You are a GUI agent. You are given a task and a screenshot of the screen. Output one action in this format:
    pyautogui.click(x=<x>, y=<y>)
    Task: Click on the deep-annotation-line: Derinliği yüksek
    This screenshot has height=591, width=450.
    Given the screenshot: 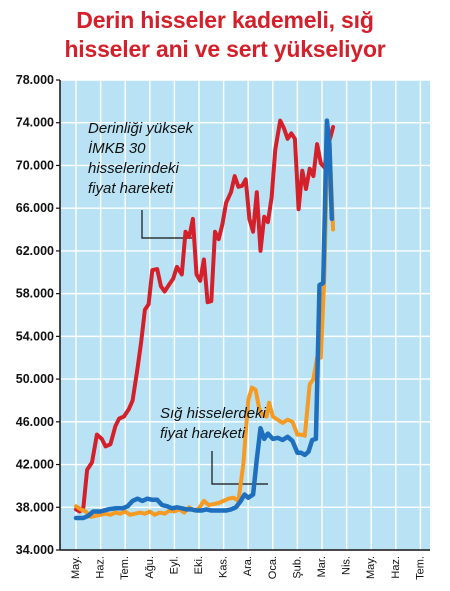 What is the action you would take?
    pyautogui.click(x=141, y=128)
    